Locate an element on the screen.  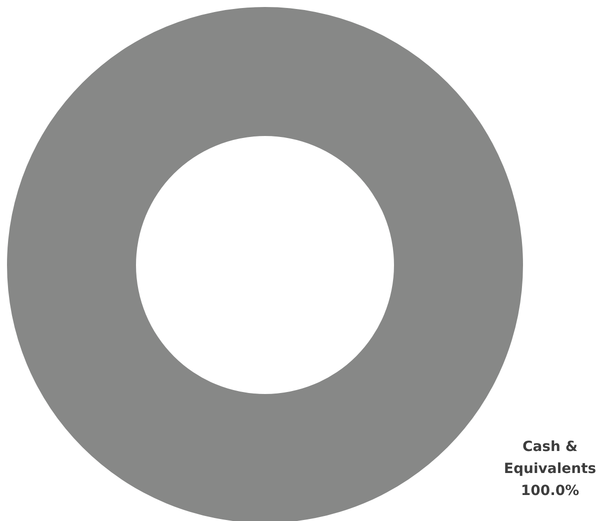
data-label: 100.0% is located at coordinates (550, 491).